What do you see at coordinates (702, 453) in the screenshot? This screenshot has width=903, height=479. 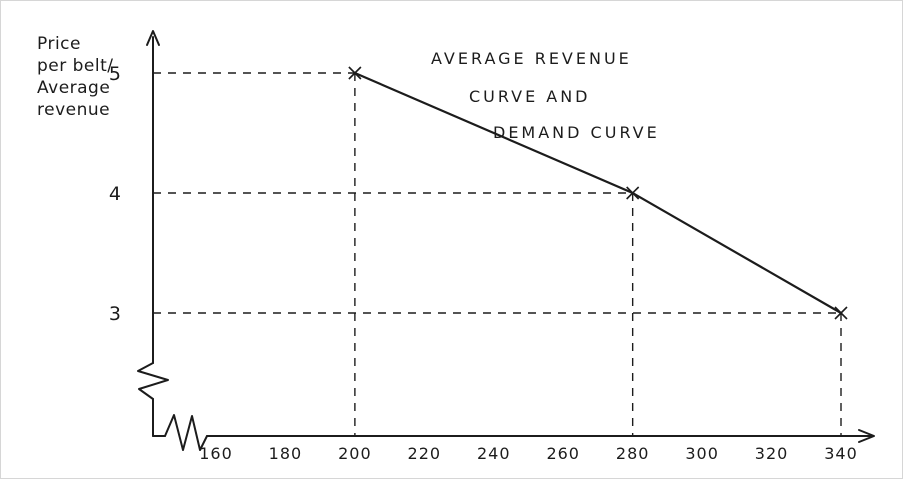 I see `x-tick-label: 300` at bounding box center [702, 453].